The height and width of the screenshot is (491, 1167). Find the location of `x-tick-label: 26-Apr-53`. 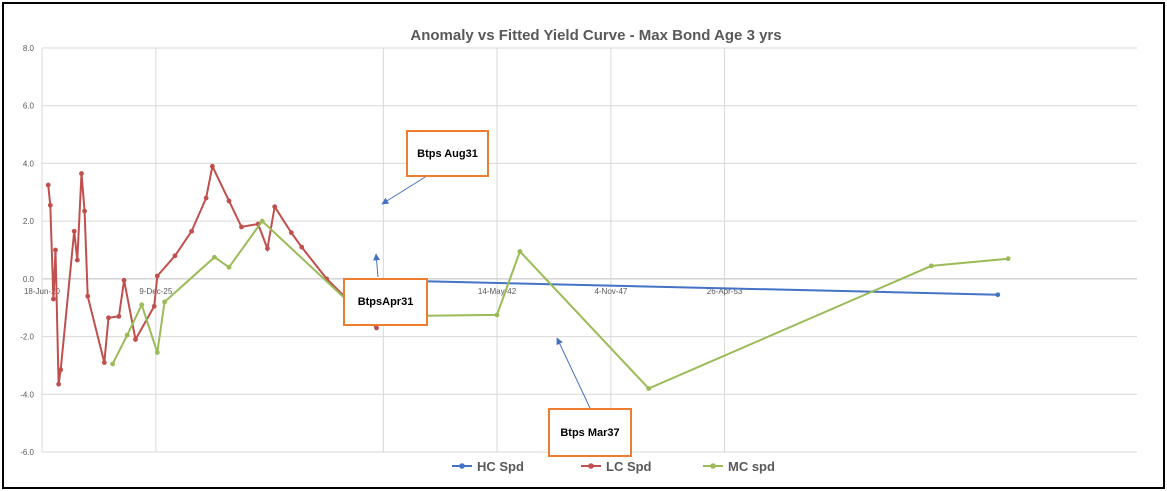

x-tick-label: 26-Apr-53 is located at coordinates (725, 291).